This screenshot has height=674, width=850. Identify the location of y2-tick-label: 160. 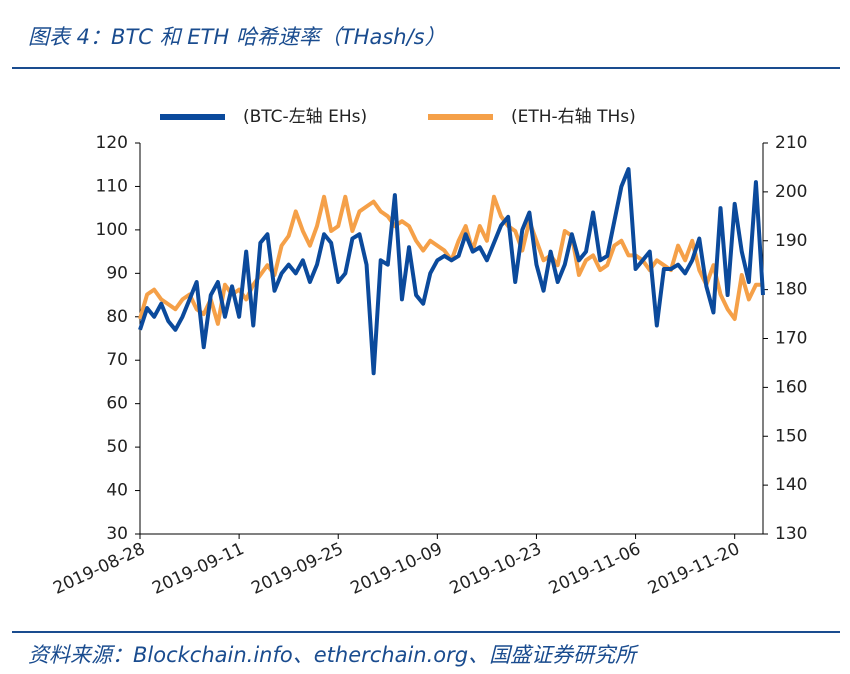
(791, 387).